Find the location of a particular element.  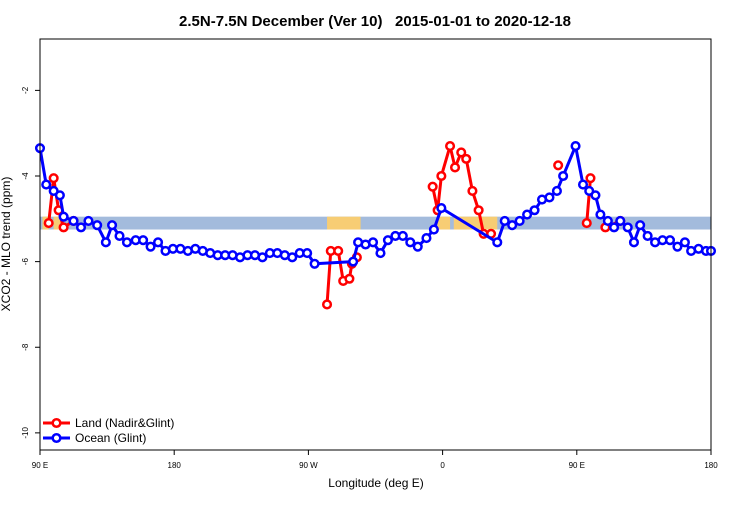

land-line is located at coordinates (588, 201).